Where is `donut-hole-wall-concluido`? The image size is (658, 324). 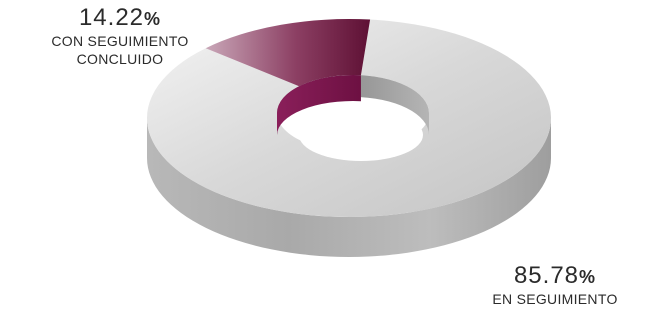 donut-hole-wall-concluido is located at coordinates (319, 104).